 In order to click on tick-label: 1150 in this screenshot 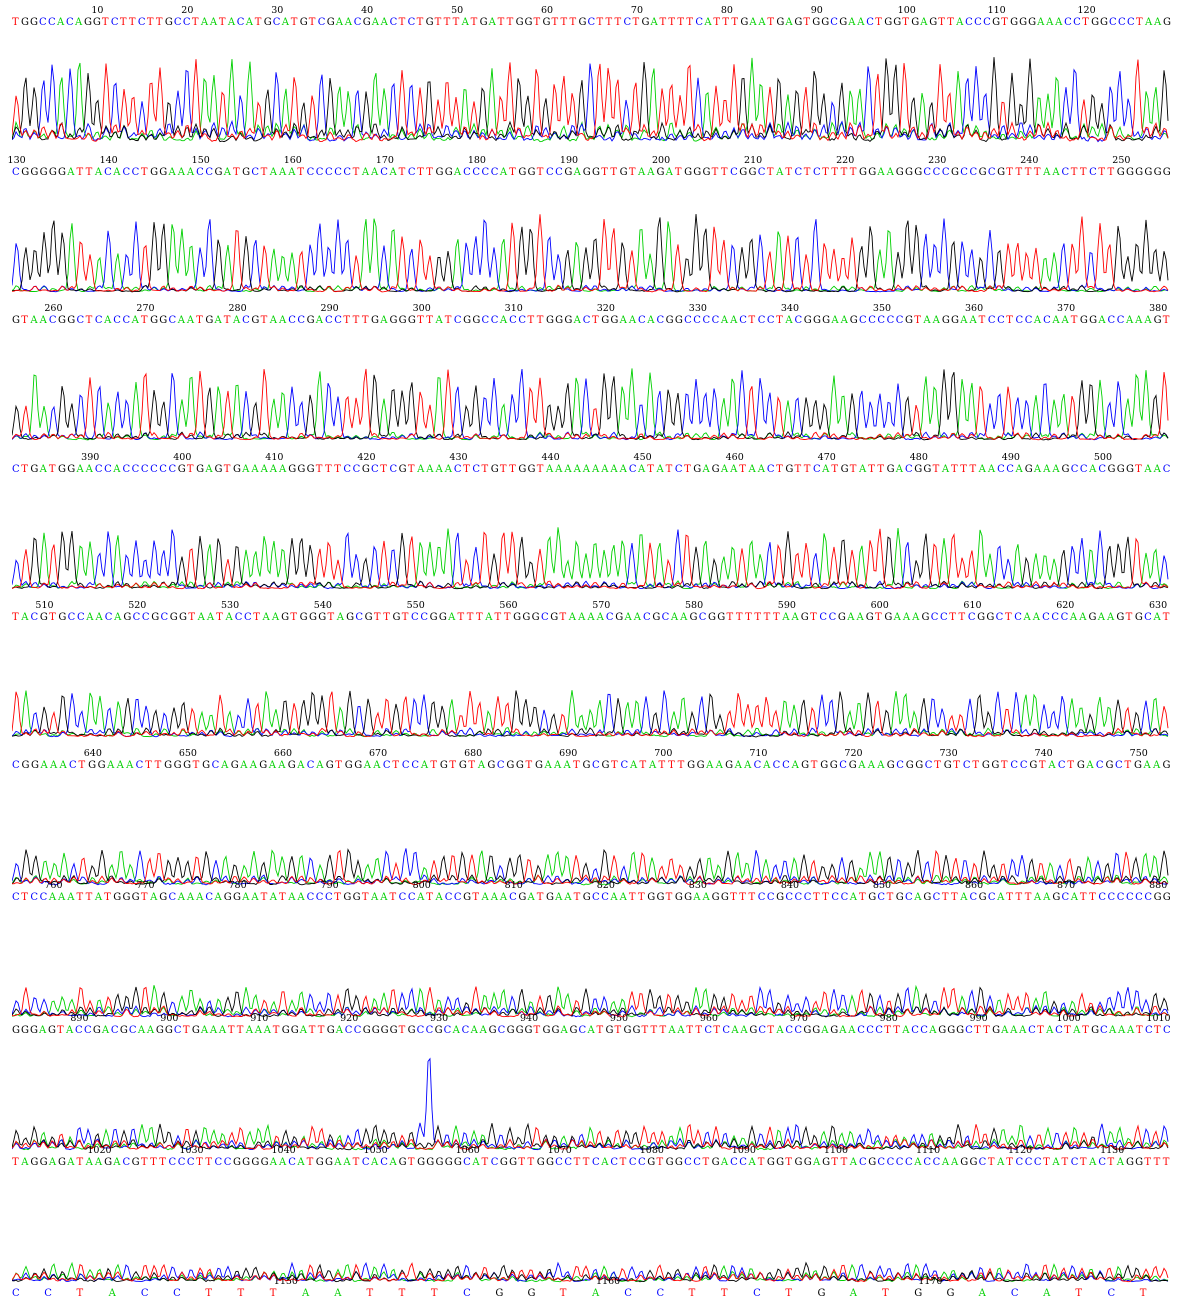, I will do `click(285, 1281)`.